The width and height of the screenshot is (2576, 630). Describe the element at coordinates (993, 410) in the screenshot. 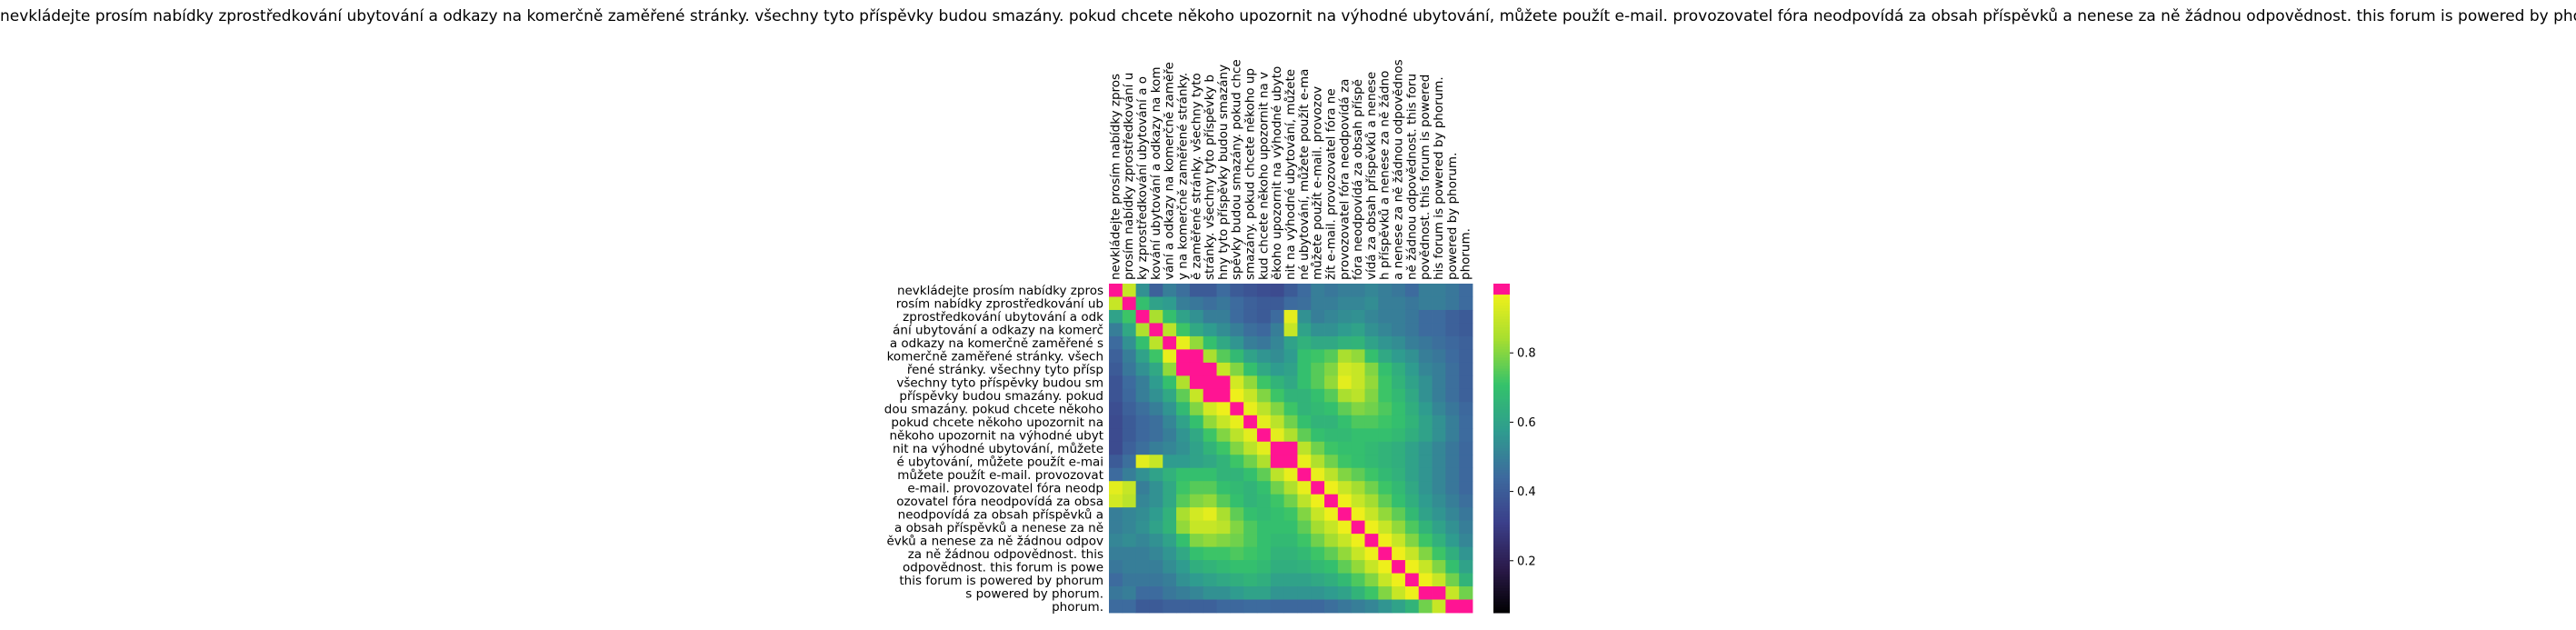

I see `y-tick-label: dou smazány. pokud chcete někoho` at that location.